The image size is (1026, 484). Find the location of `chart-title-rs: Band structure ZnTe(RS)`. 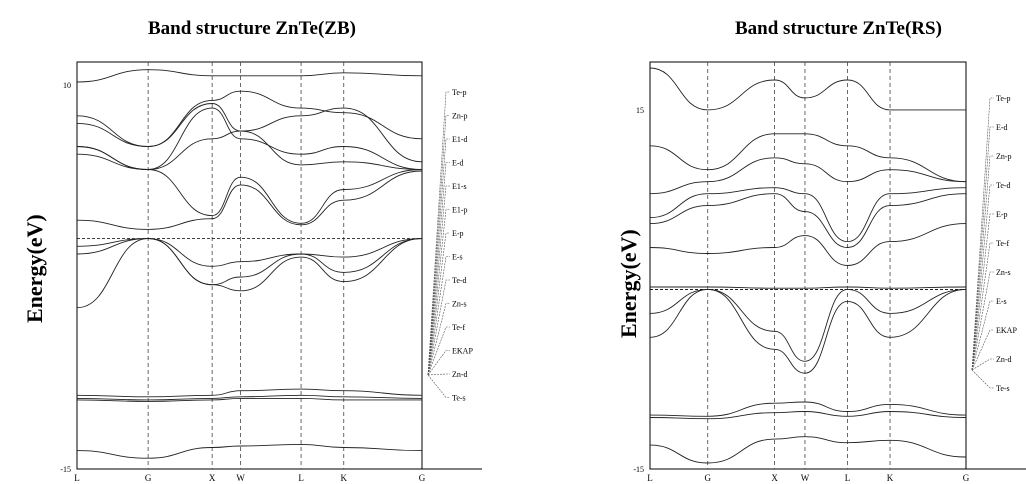

chart-title-rs: Band structure ZnTe(RS) is located at coordinates (838, 28).